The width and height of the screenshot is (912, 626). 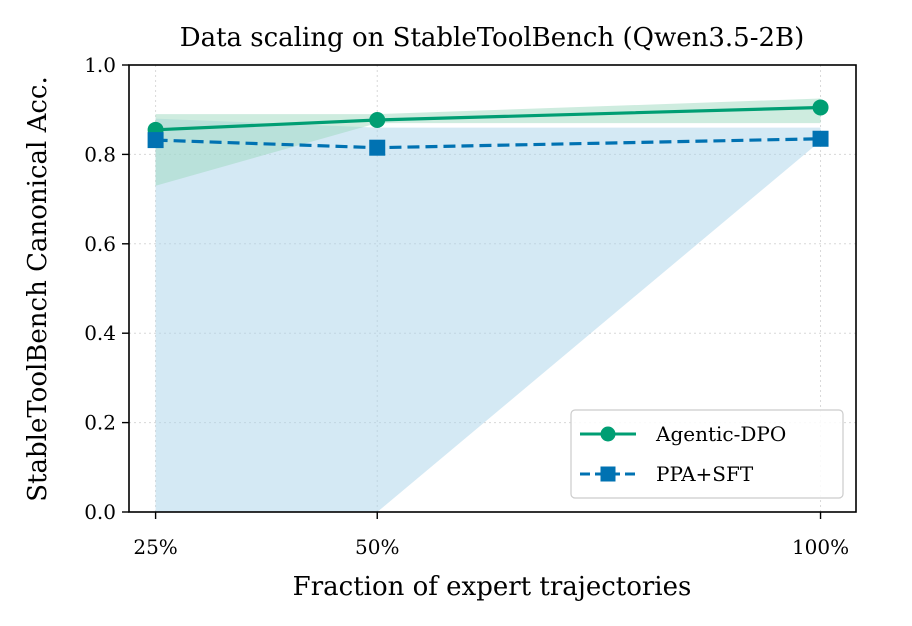 I want to click on y-tick-label: 0.8, so click(x=100, y=154).